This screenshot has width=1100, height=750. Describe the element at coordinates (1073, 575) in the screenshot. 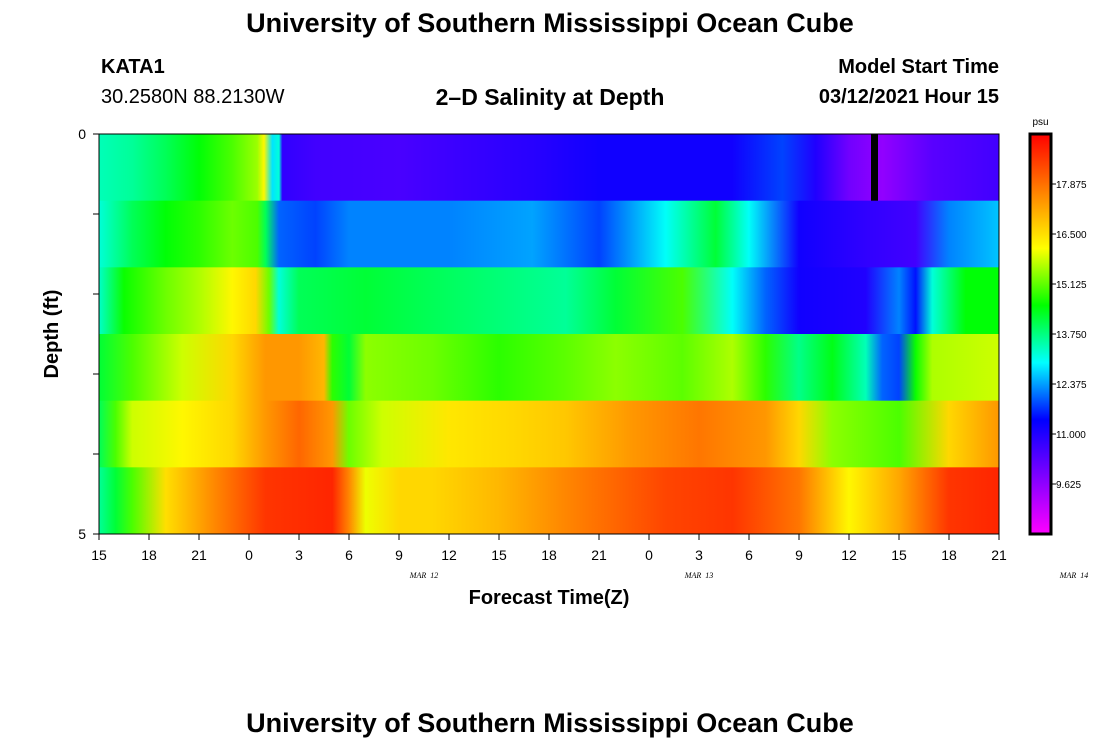

I see `x-date-label: MAR 14` at that location.